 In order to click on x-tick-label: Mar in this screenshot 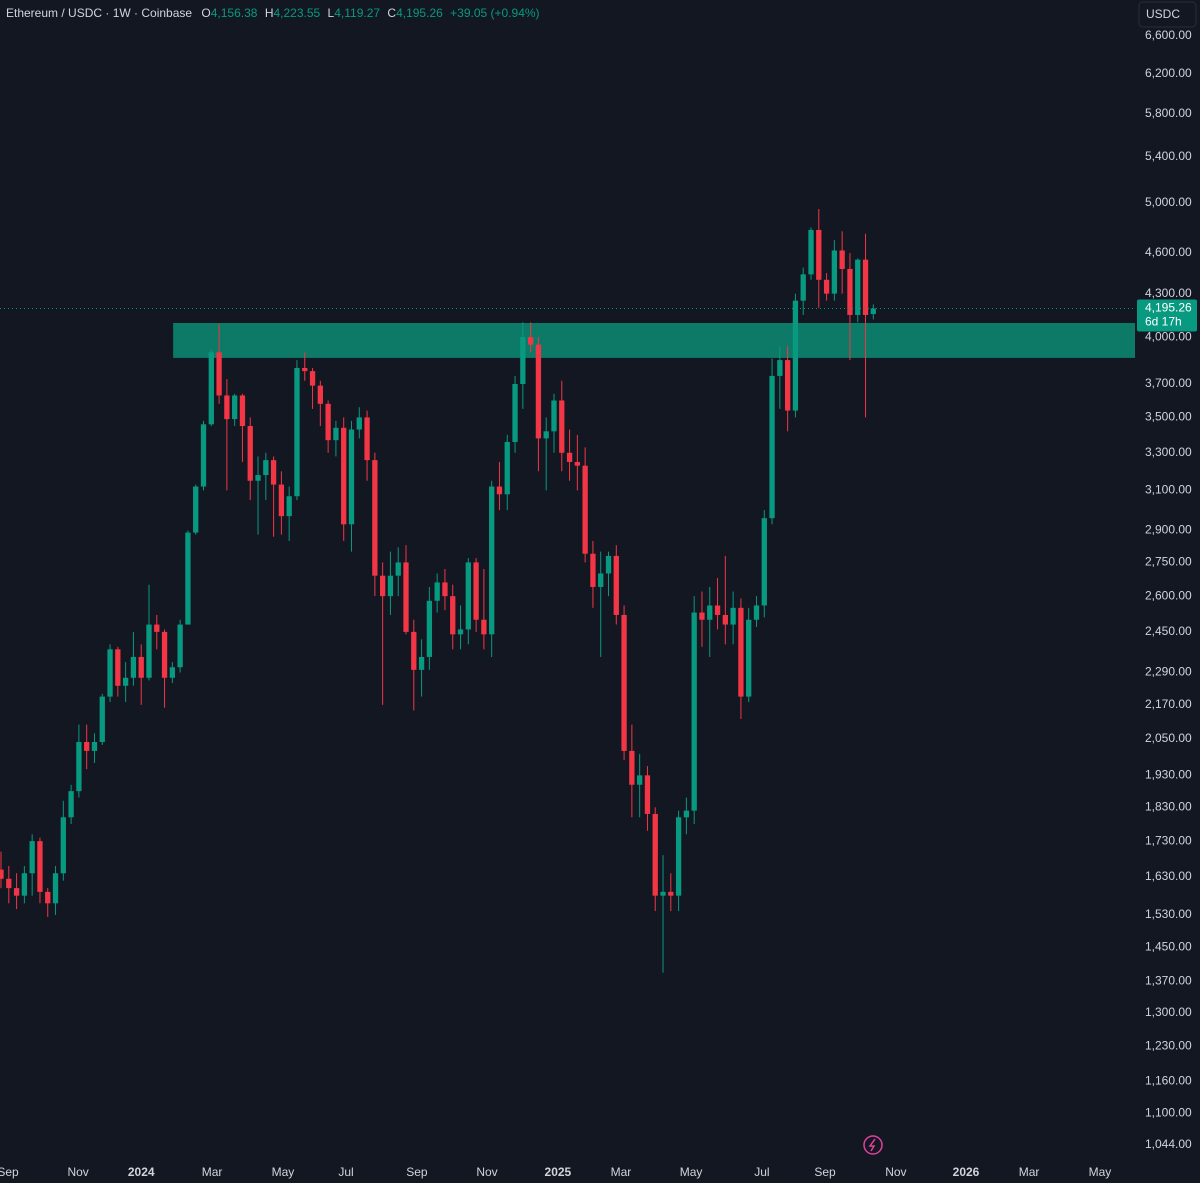, I will do `click(621, 1172)`.